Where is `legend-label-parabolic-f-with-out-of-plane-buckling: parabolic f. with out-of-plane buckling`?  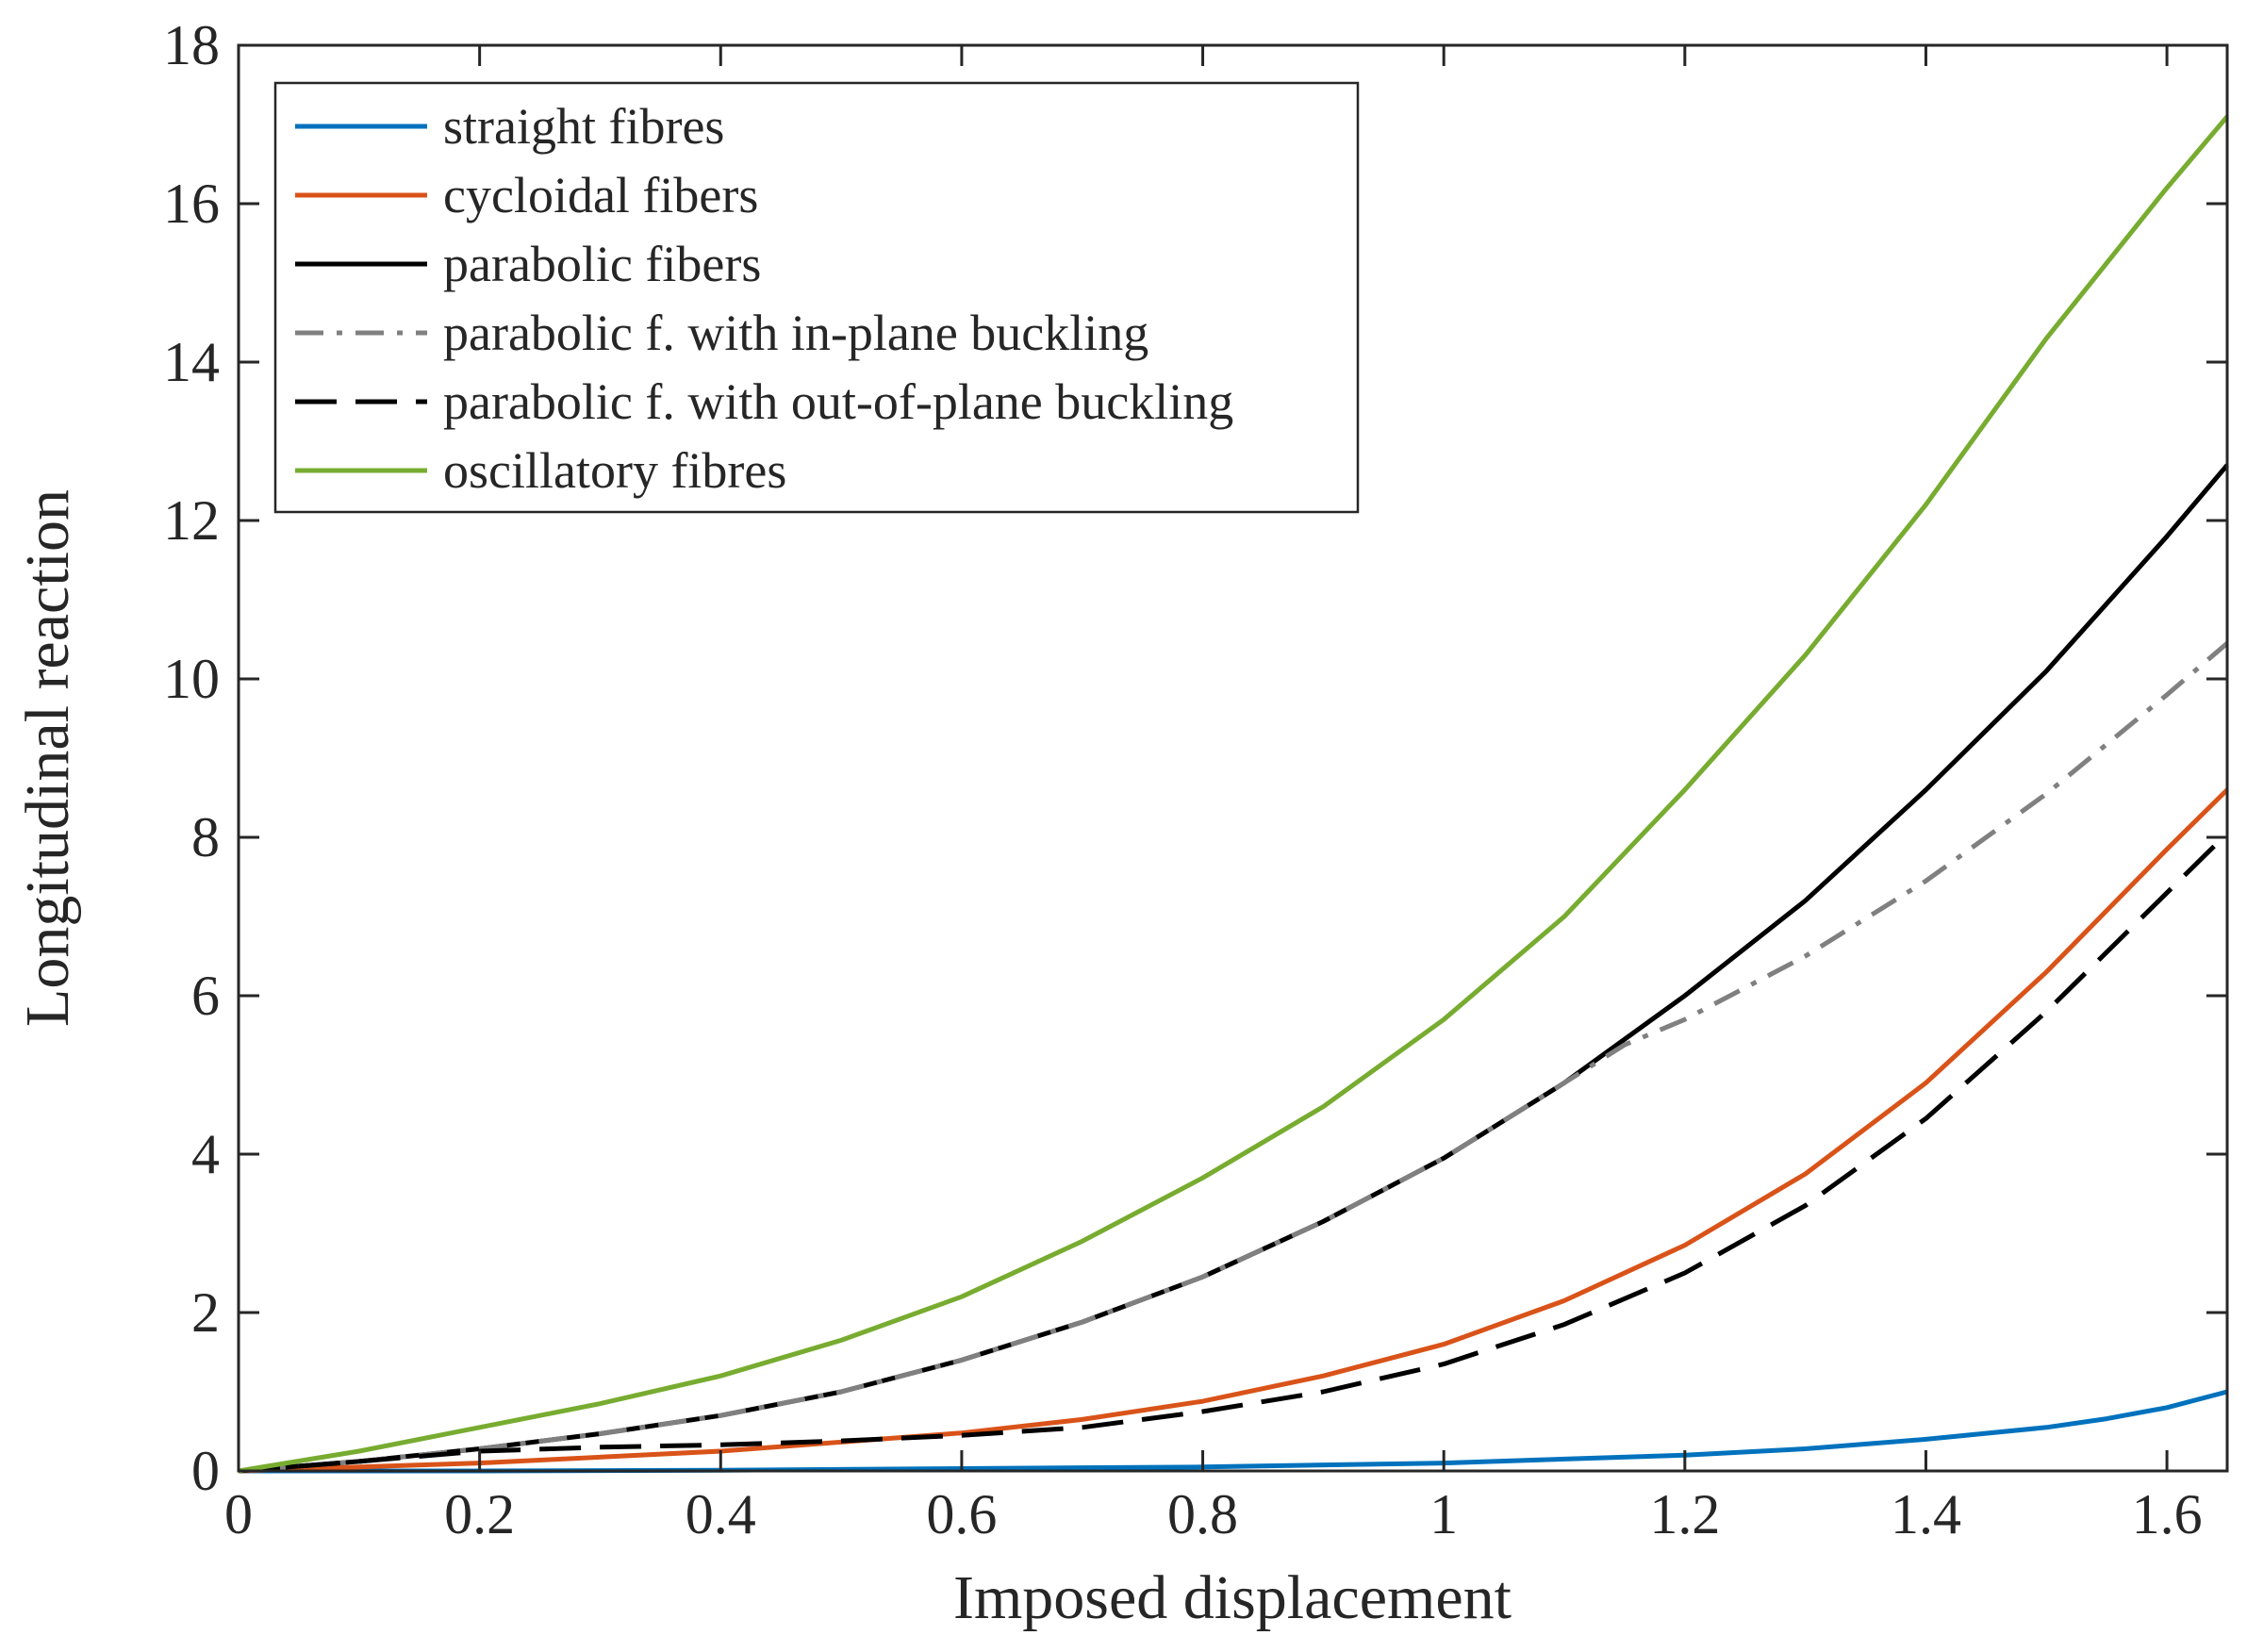 legend-label-parabolic-f-with-out-of-plane-buckling: parabolic f. with out-of-plane buckling is located at coordinates (838, 401).